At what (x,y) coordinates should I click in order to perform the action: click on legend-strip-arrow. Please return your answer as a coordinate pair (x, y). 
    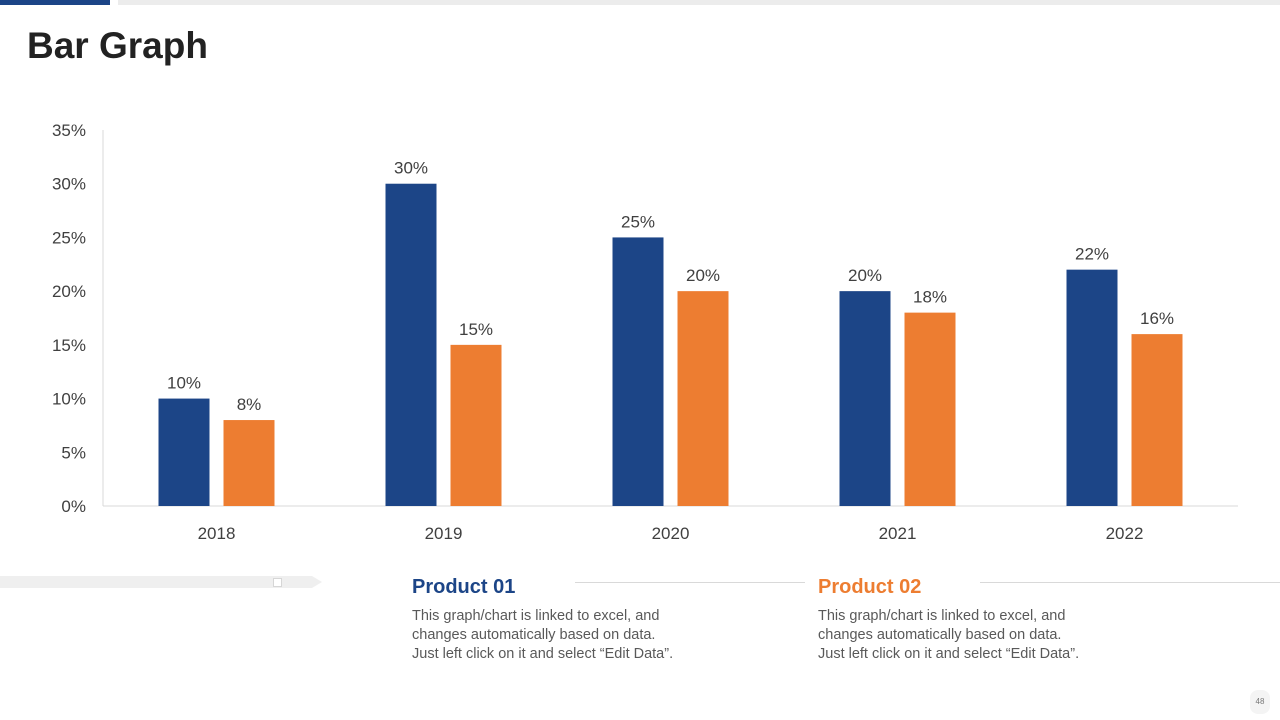
    Looking at the image, I should click on (317, 582).